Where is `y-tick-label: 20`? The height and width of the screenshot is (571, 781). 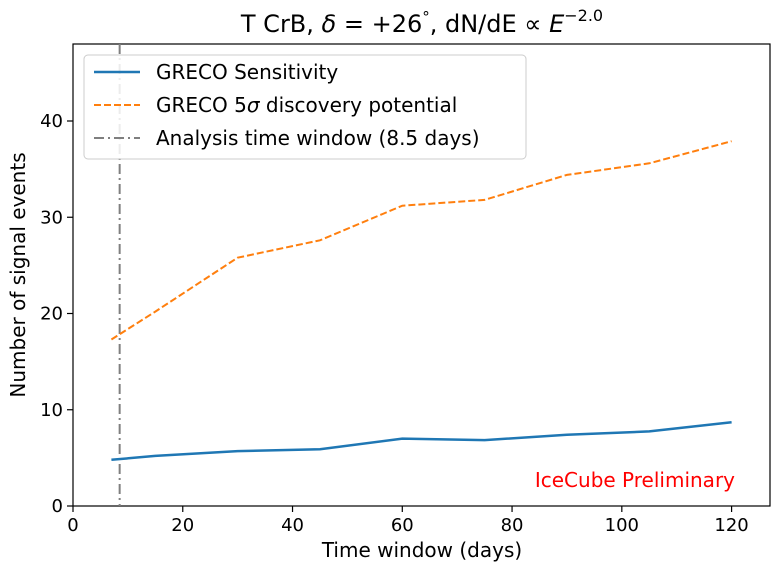
y-tick-label: 20 is located at coordinates (51, 314).